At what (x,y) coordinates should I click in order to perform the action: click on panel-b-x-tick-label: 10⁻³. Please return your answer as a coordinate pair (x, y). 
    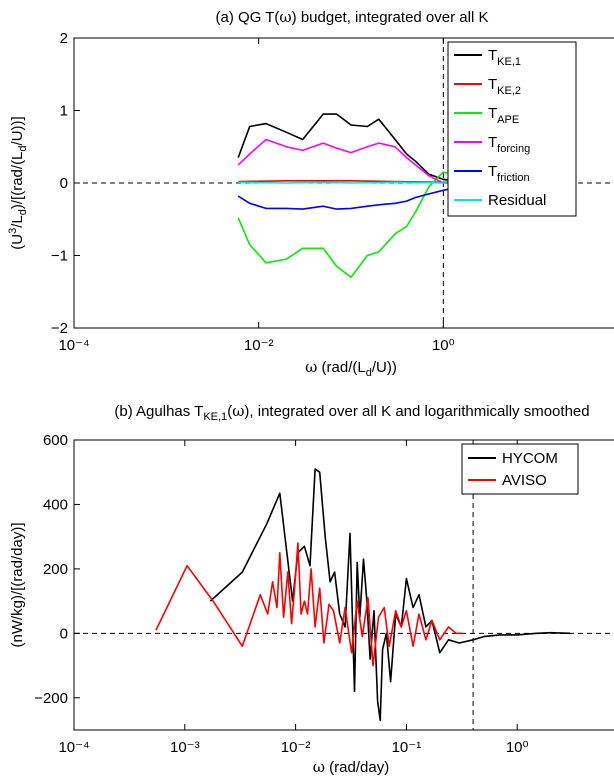
    Looking at the image, I should click on (185, 747).